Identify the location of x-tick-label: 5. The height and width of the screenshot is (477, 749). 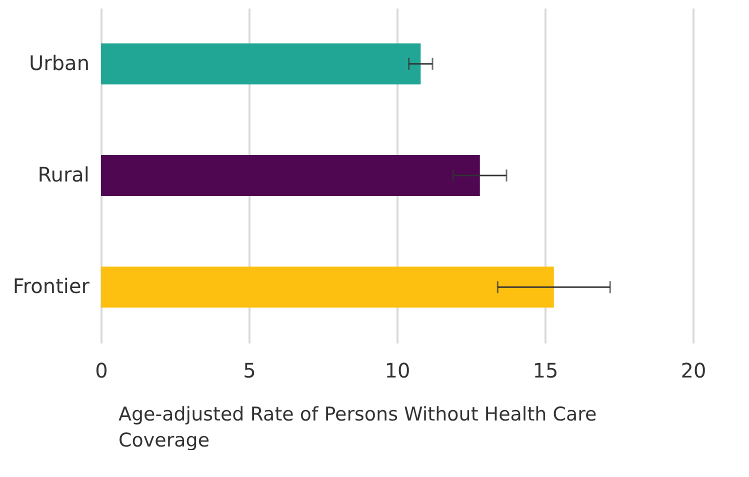
(249, 370).